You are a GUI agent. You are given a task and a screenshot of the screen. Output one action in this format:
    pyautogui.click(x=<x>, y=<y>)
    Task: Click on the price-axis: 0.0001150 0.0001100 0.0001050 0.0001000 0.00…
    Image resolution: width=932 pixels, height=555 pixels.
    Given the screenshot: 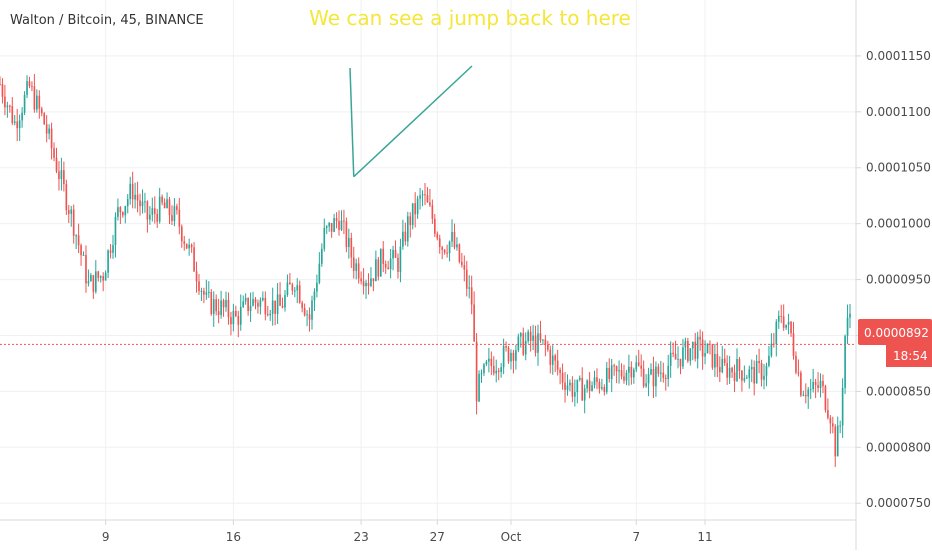 What is the action you would take?
    pyautogui.click(x=893, y=279)
    